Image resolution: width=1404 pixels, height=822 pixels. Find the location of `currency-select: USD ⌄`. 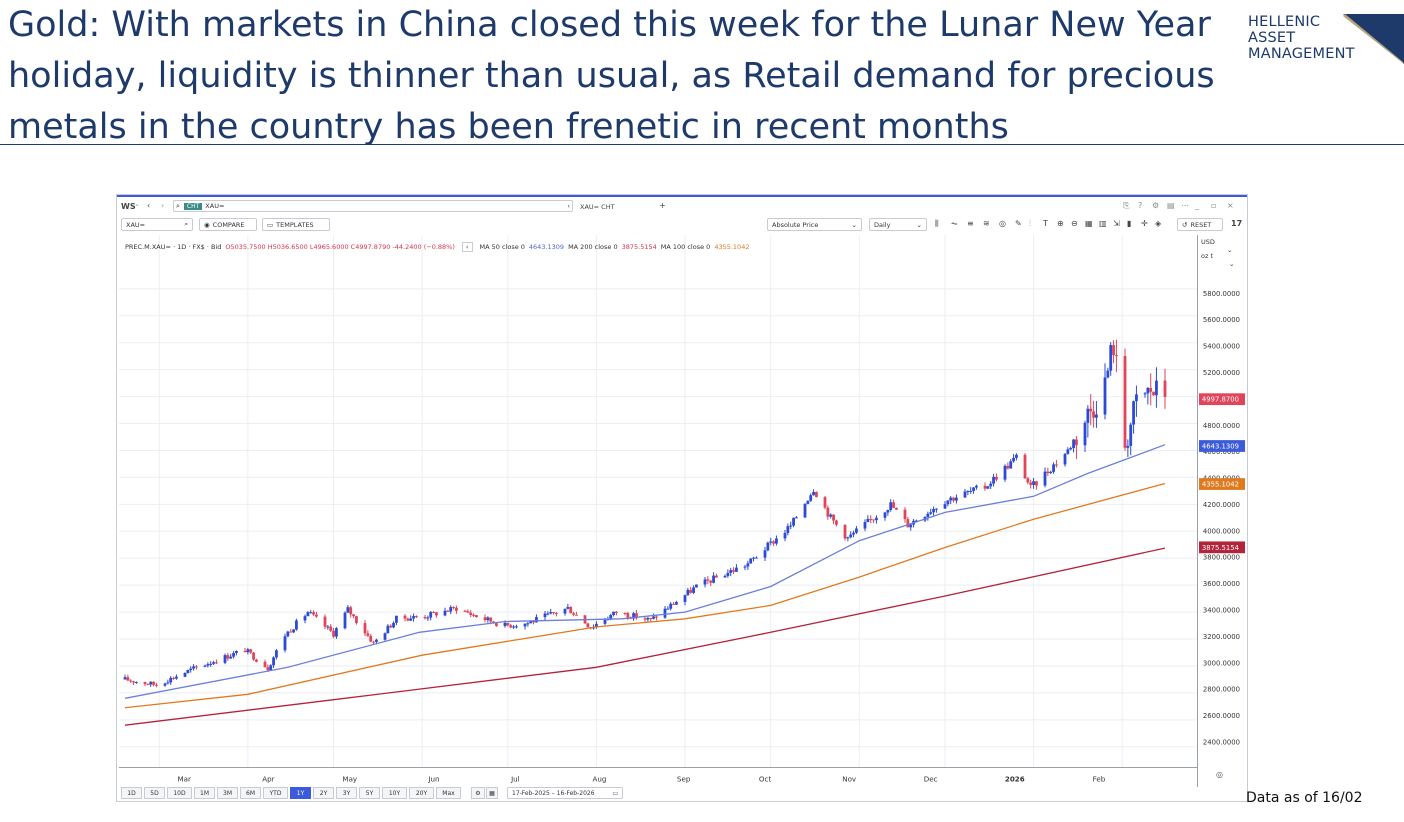

currency-select: USD ⌄ is located at coordinates (1224, 246).